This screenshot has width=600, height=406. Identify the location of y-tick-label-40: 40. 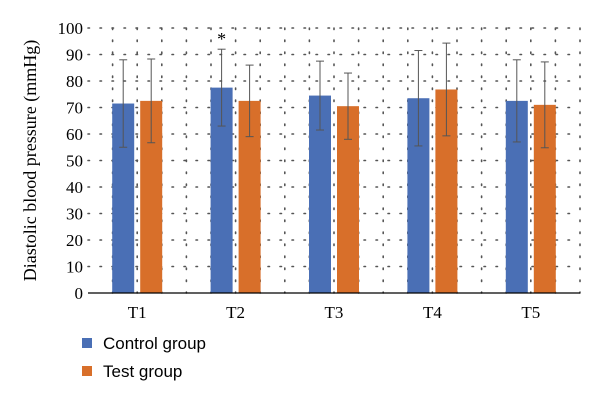
(74, 187).